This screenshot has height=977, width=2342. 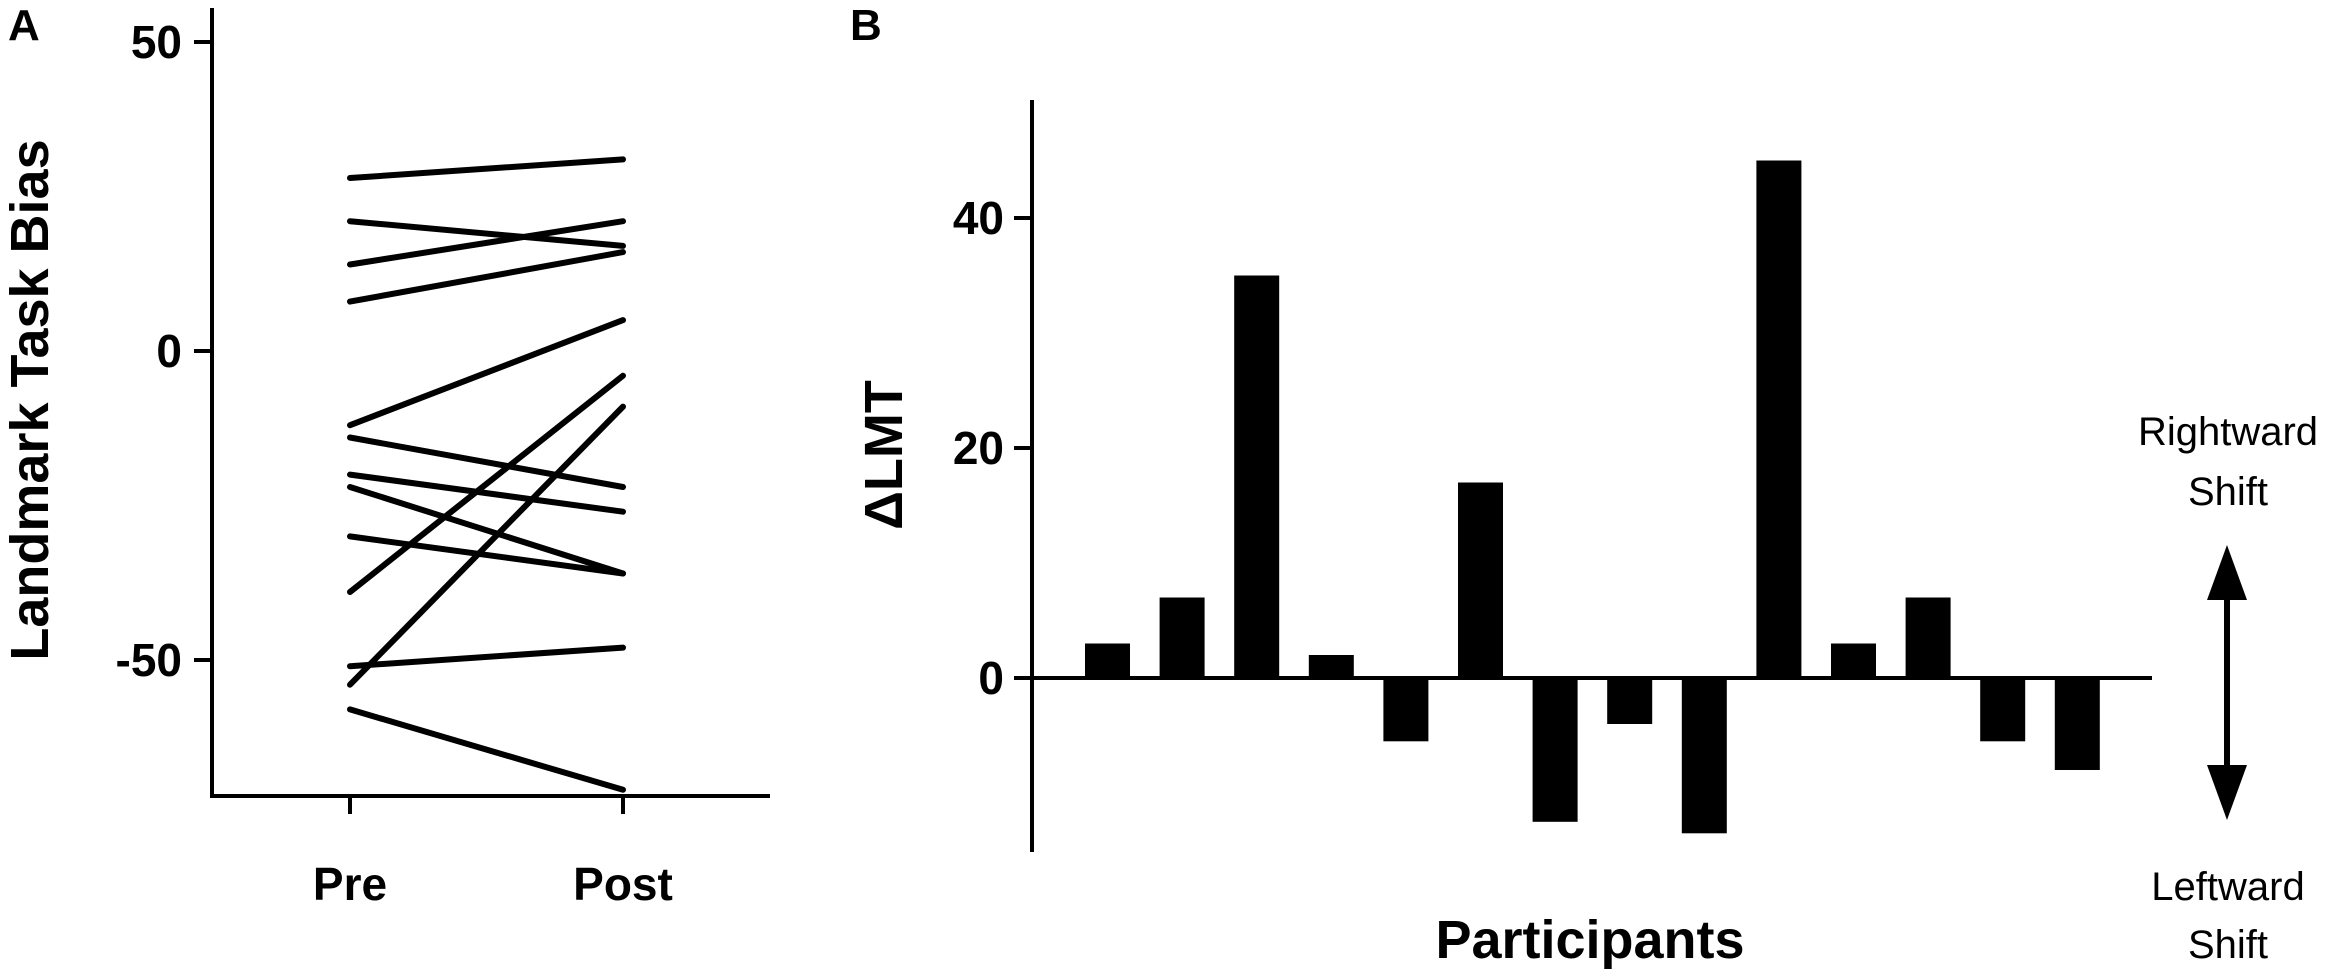 What do you see at coordinates (978, 218) in the screenshot?
I see `panel-b-y-tick-label: 40` at bounding box center [978, 218].